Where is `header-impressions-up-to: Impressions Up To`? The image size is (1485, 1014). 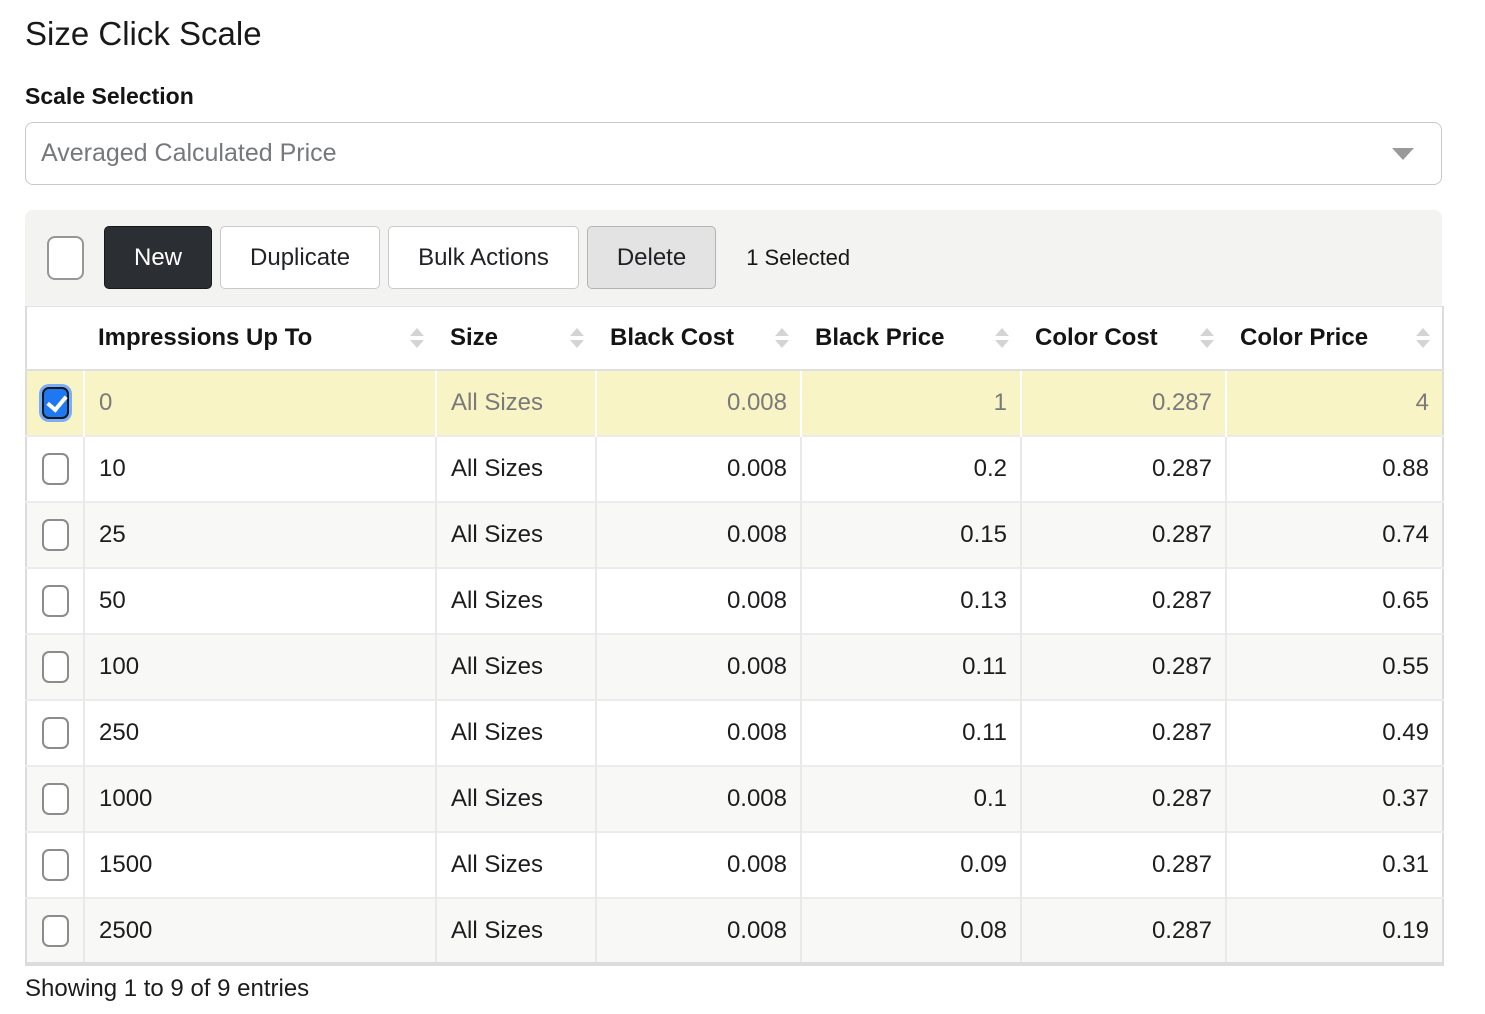
header-impressions-up-to: Impressions Up To is located at coordinates (260, 339).